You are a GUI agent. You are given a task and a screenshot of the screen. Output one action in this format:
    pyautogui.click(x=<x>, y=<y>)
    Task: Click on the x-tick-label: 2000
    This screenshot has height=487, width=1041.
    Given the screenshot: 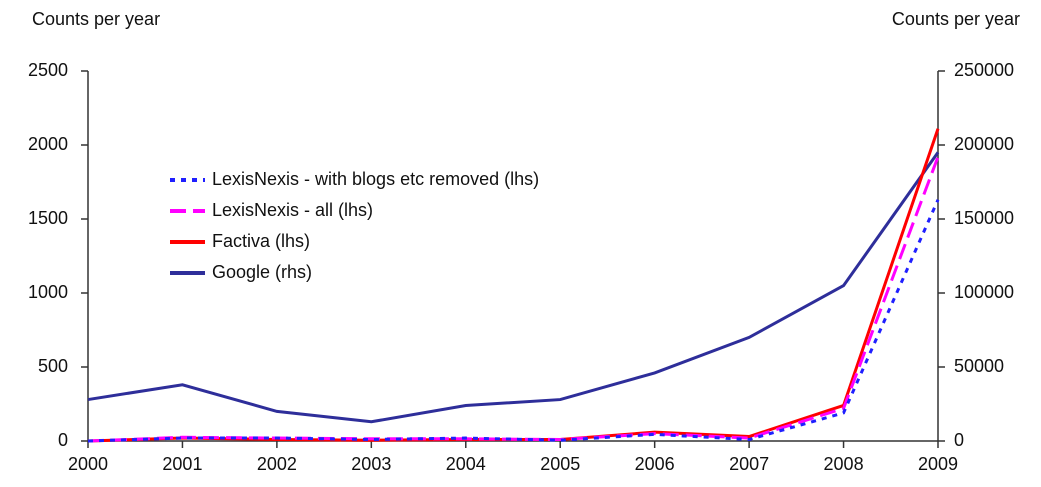 What is the action you would take?
    pyautogui.click(x=88, y=464)
    